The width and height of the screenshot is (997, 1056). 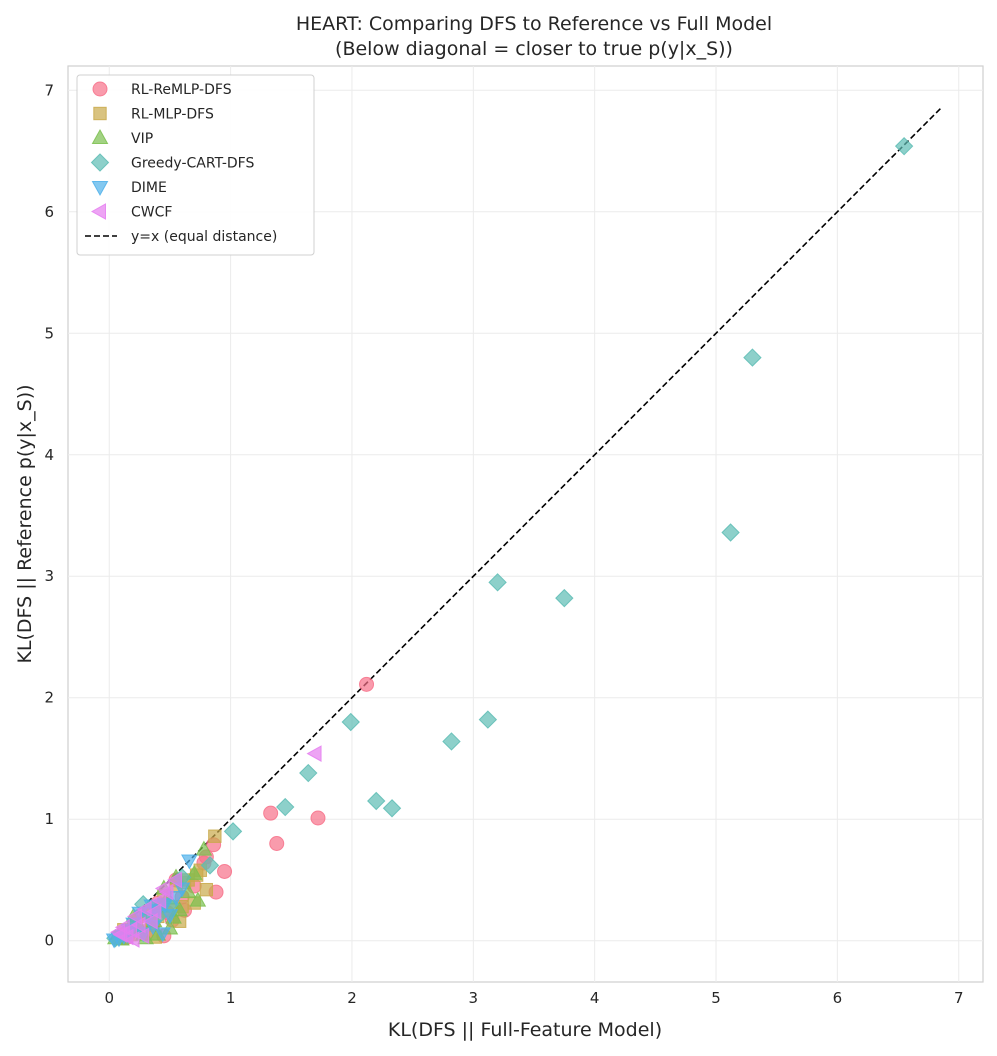 I want to click on x-axis-label: KL(DFS || Full-Feature Model), so click(x=525, y=1030).